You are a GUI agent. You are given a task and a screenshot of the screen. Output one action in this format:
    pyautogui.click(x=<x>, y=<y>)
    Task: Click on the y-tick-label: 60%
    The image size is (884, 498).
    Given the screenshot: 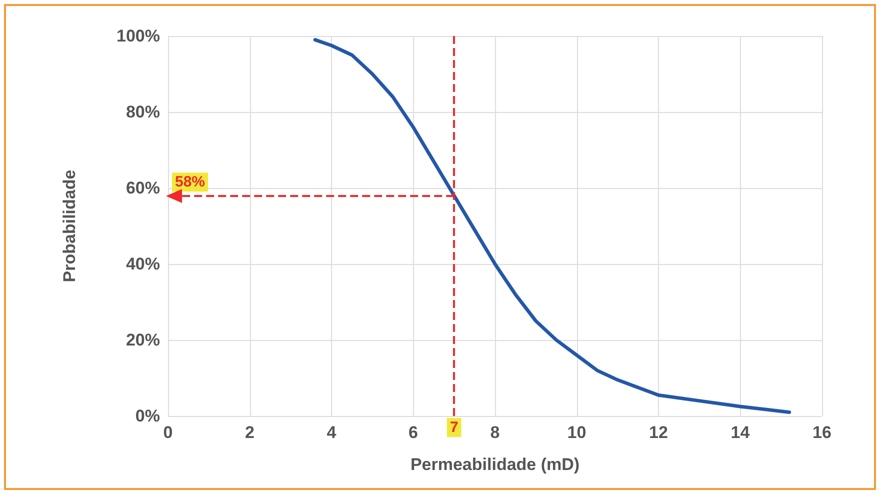 What is the action you would take?
    pyautogui.click(x=143, y=188)
    